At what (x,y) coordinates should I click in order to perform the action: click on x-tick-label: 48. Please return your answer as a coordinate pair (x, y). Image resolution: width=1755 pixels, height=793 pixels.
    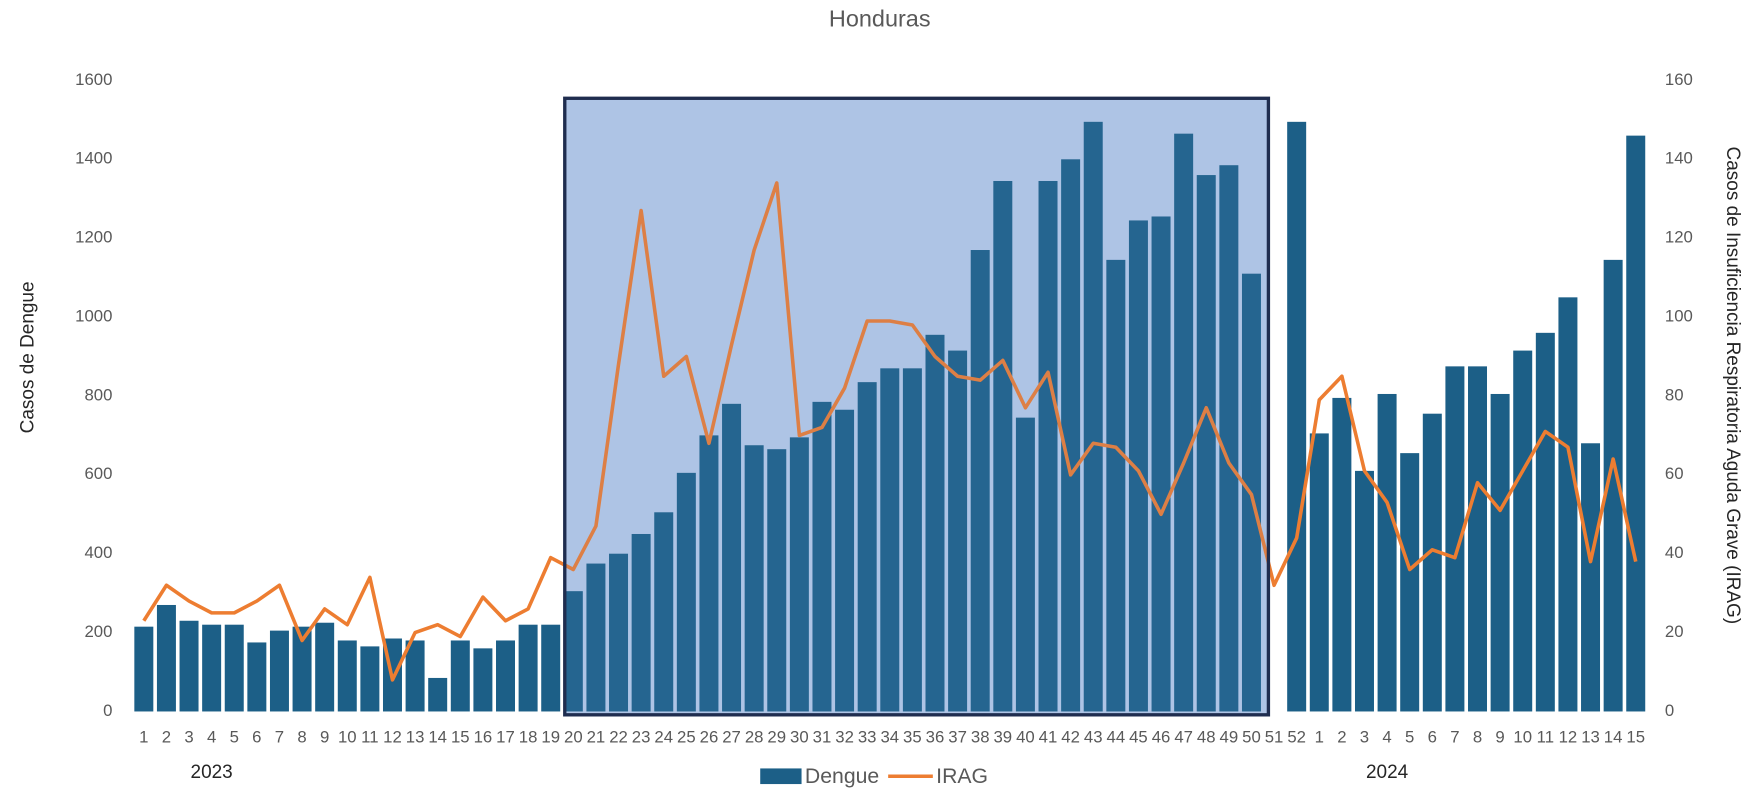
    Looking at the image, I should click on (1206, 737).